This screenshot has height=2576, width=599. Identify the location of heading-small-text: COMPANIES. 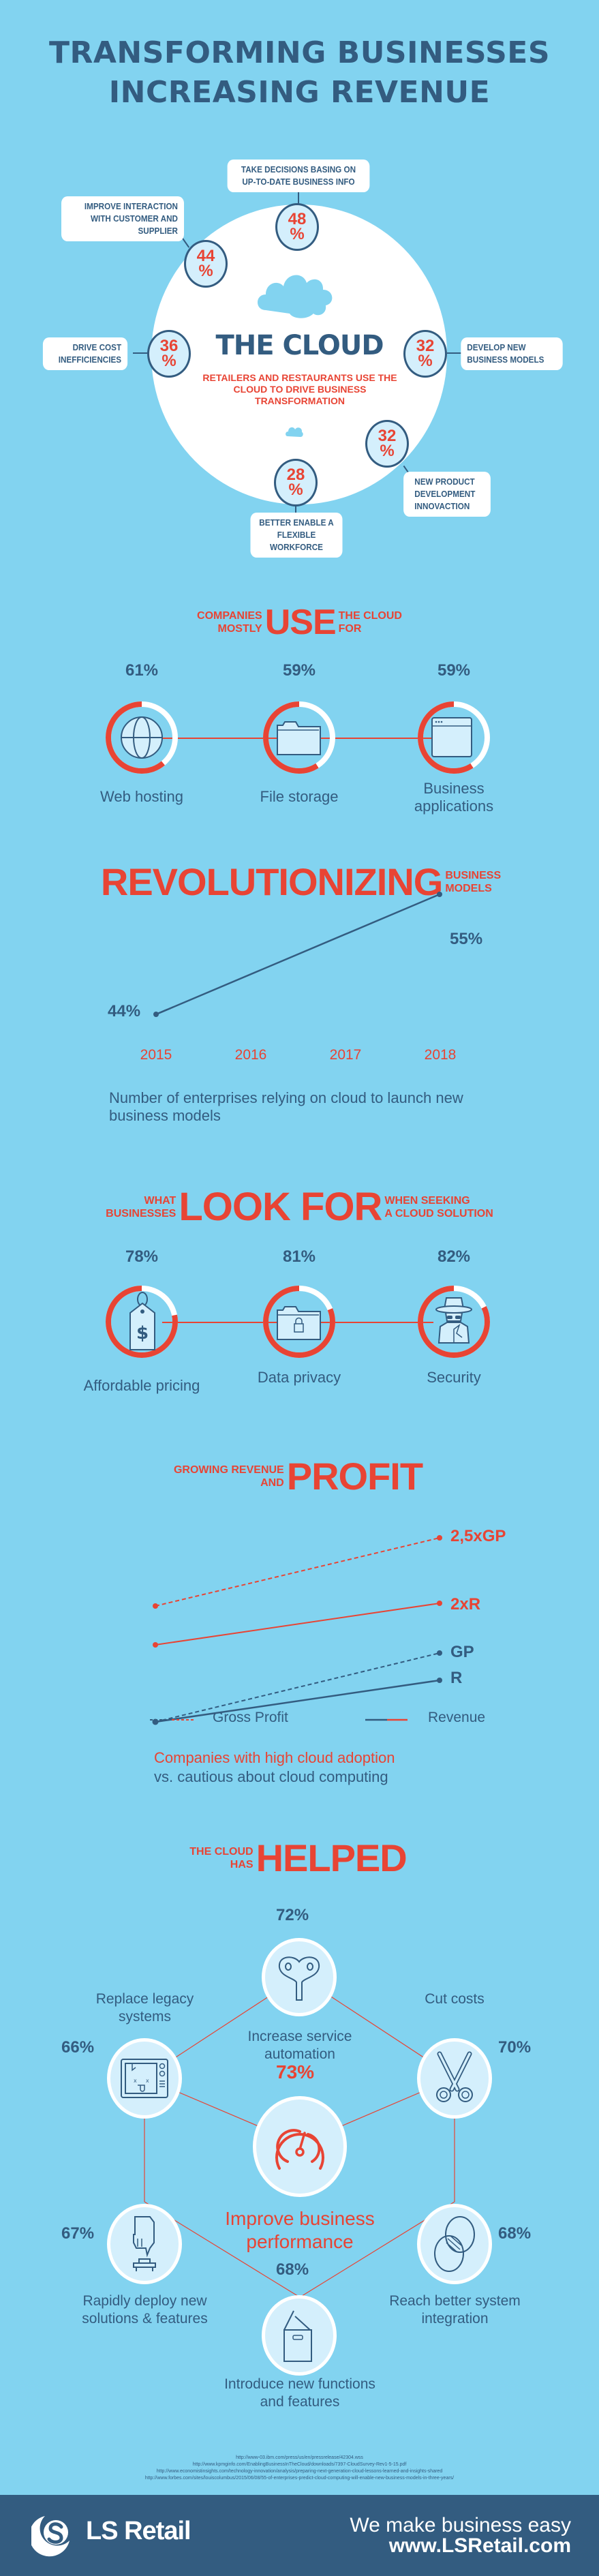
(229, 616).